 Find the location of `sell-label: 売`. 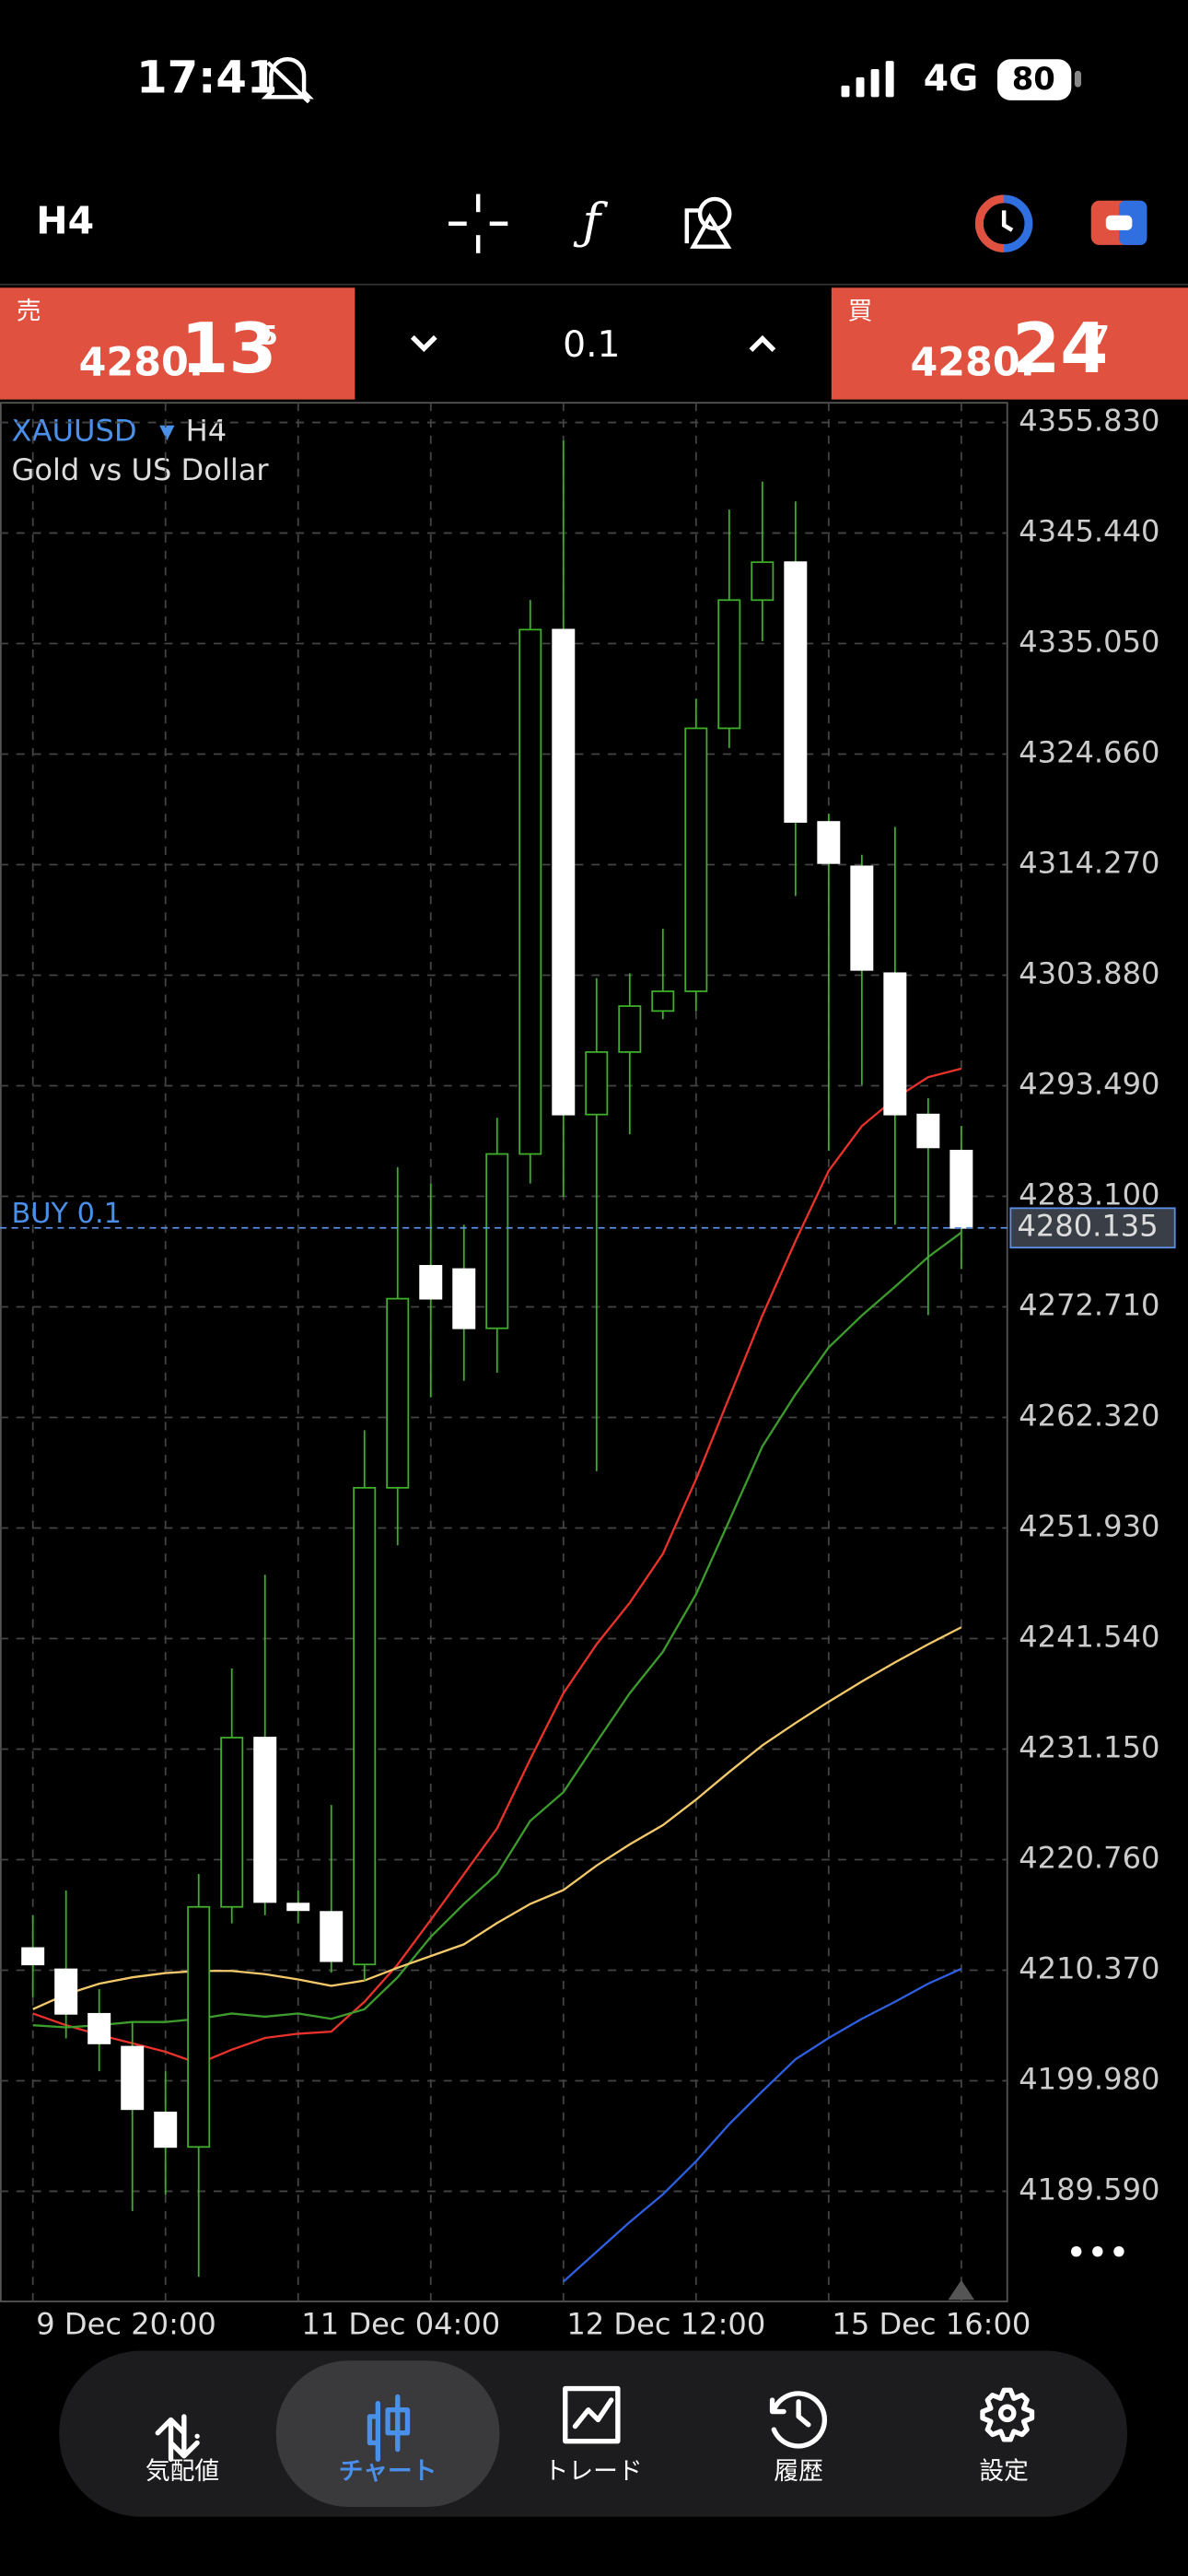

sell-label: 売 is located at coordinates (29, 312).